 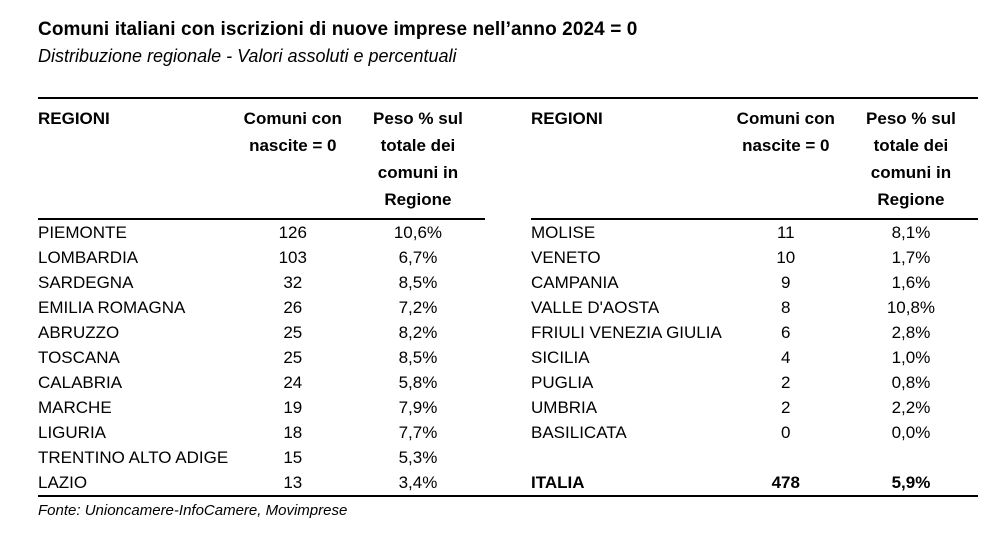 What do you see at coordinates (754, 432) in the screenshot?
I see `table-row: BASILICATA 0 0,0%` at bounding box center [754, 432].